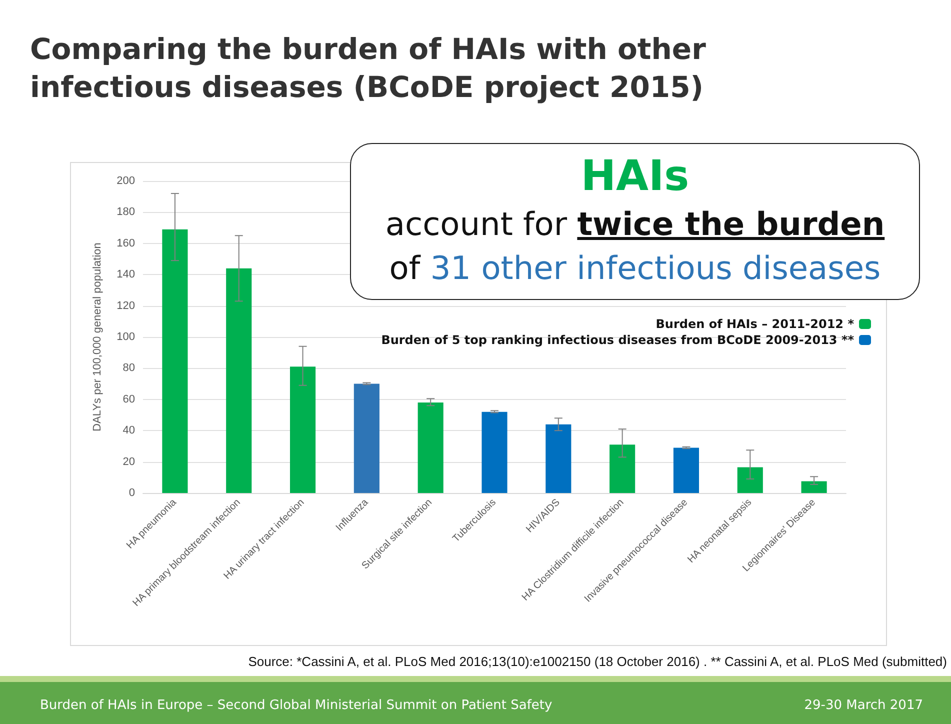 This screenshot has width=951, height=724. I want to click on legend-label: Burden of 5 top ranking infectious diseases from BCoDE 2009-2013 **, so click(618, 340).